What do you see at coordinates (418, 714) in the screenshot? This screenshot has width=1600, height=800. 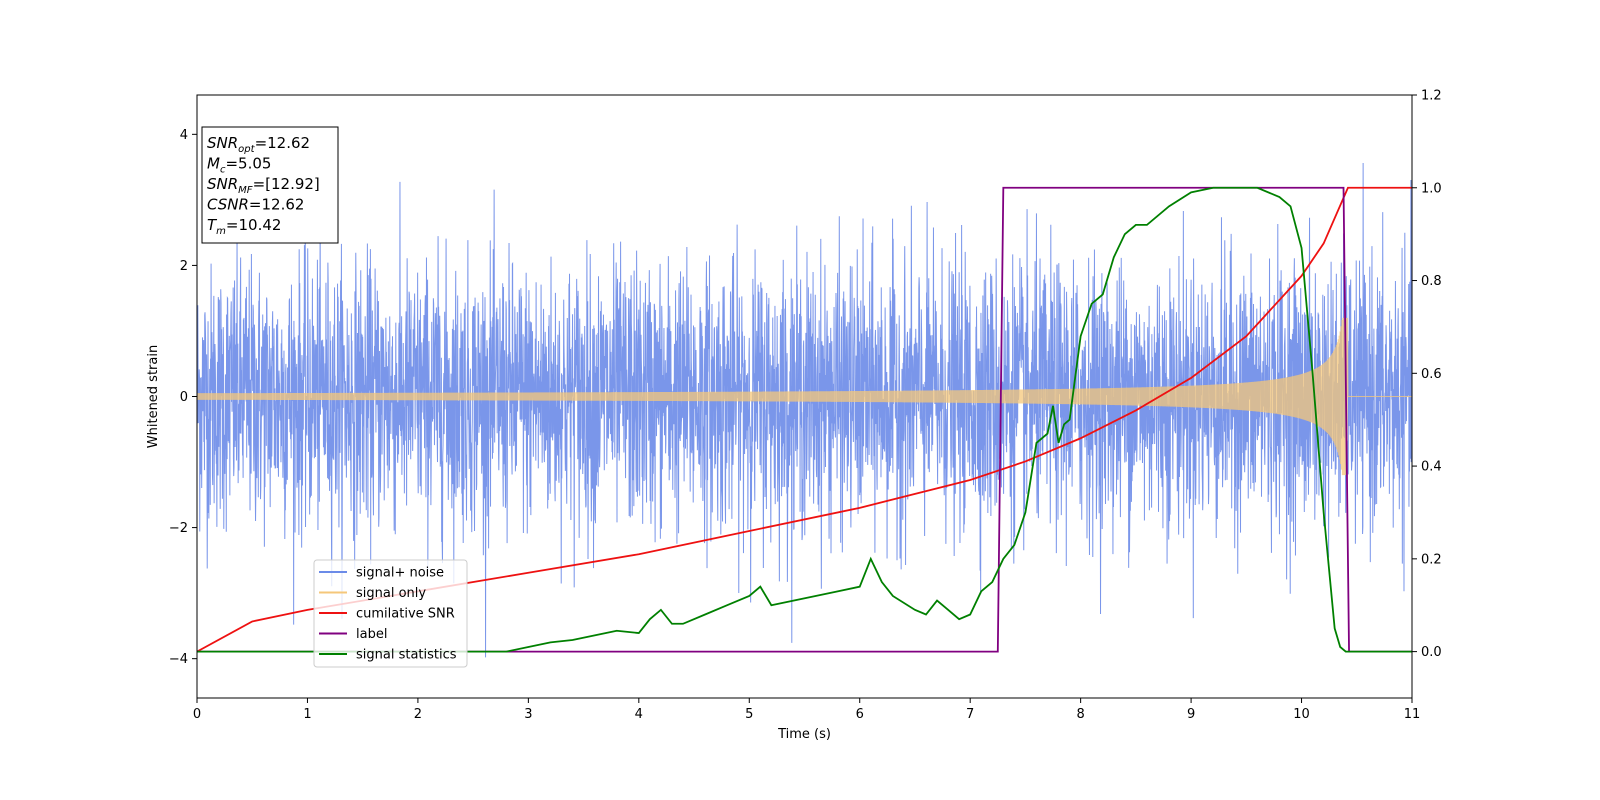 I see `x-tick-label: 2` at bounding box center [418, 714].